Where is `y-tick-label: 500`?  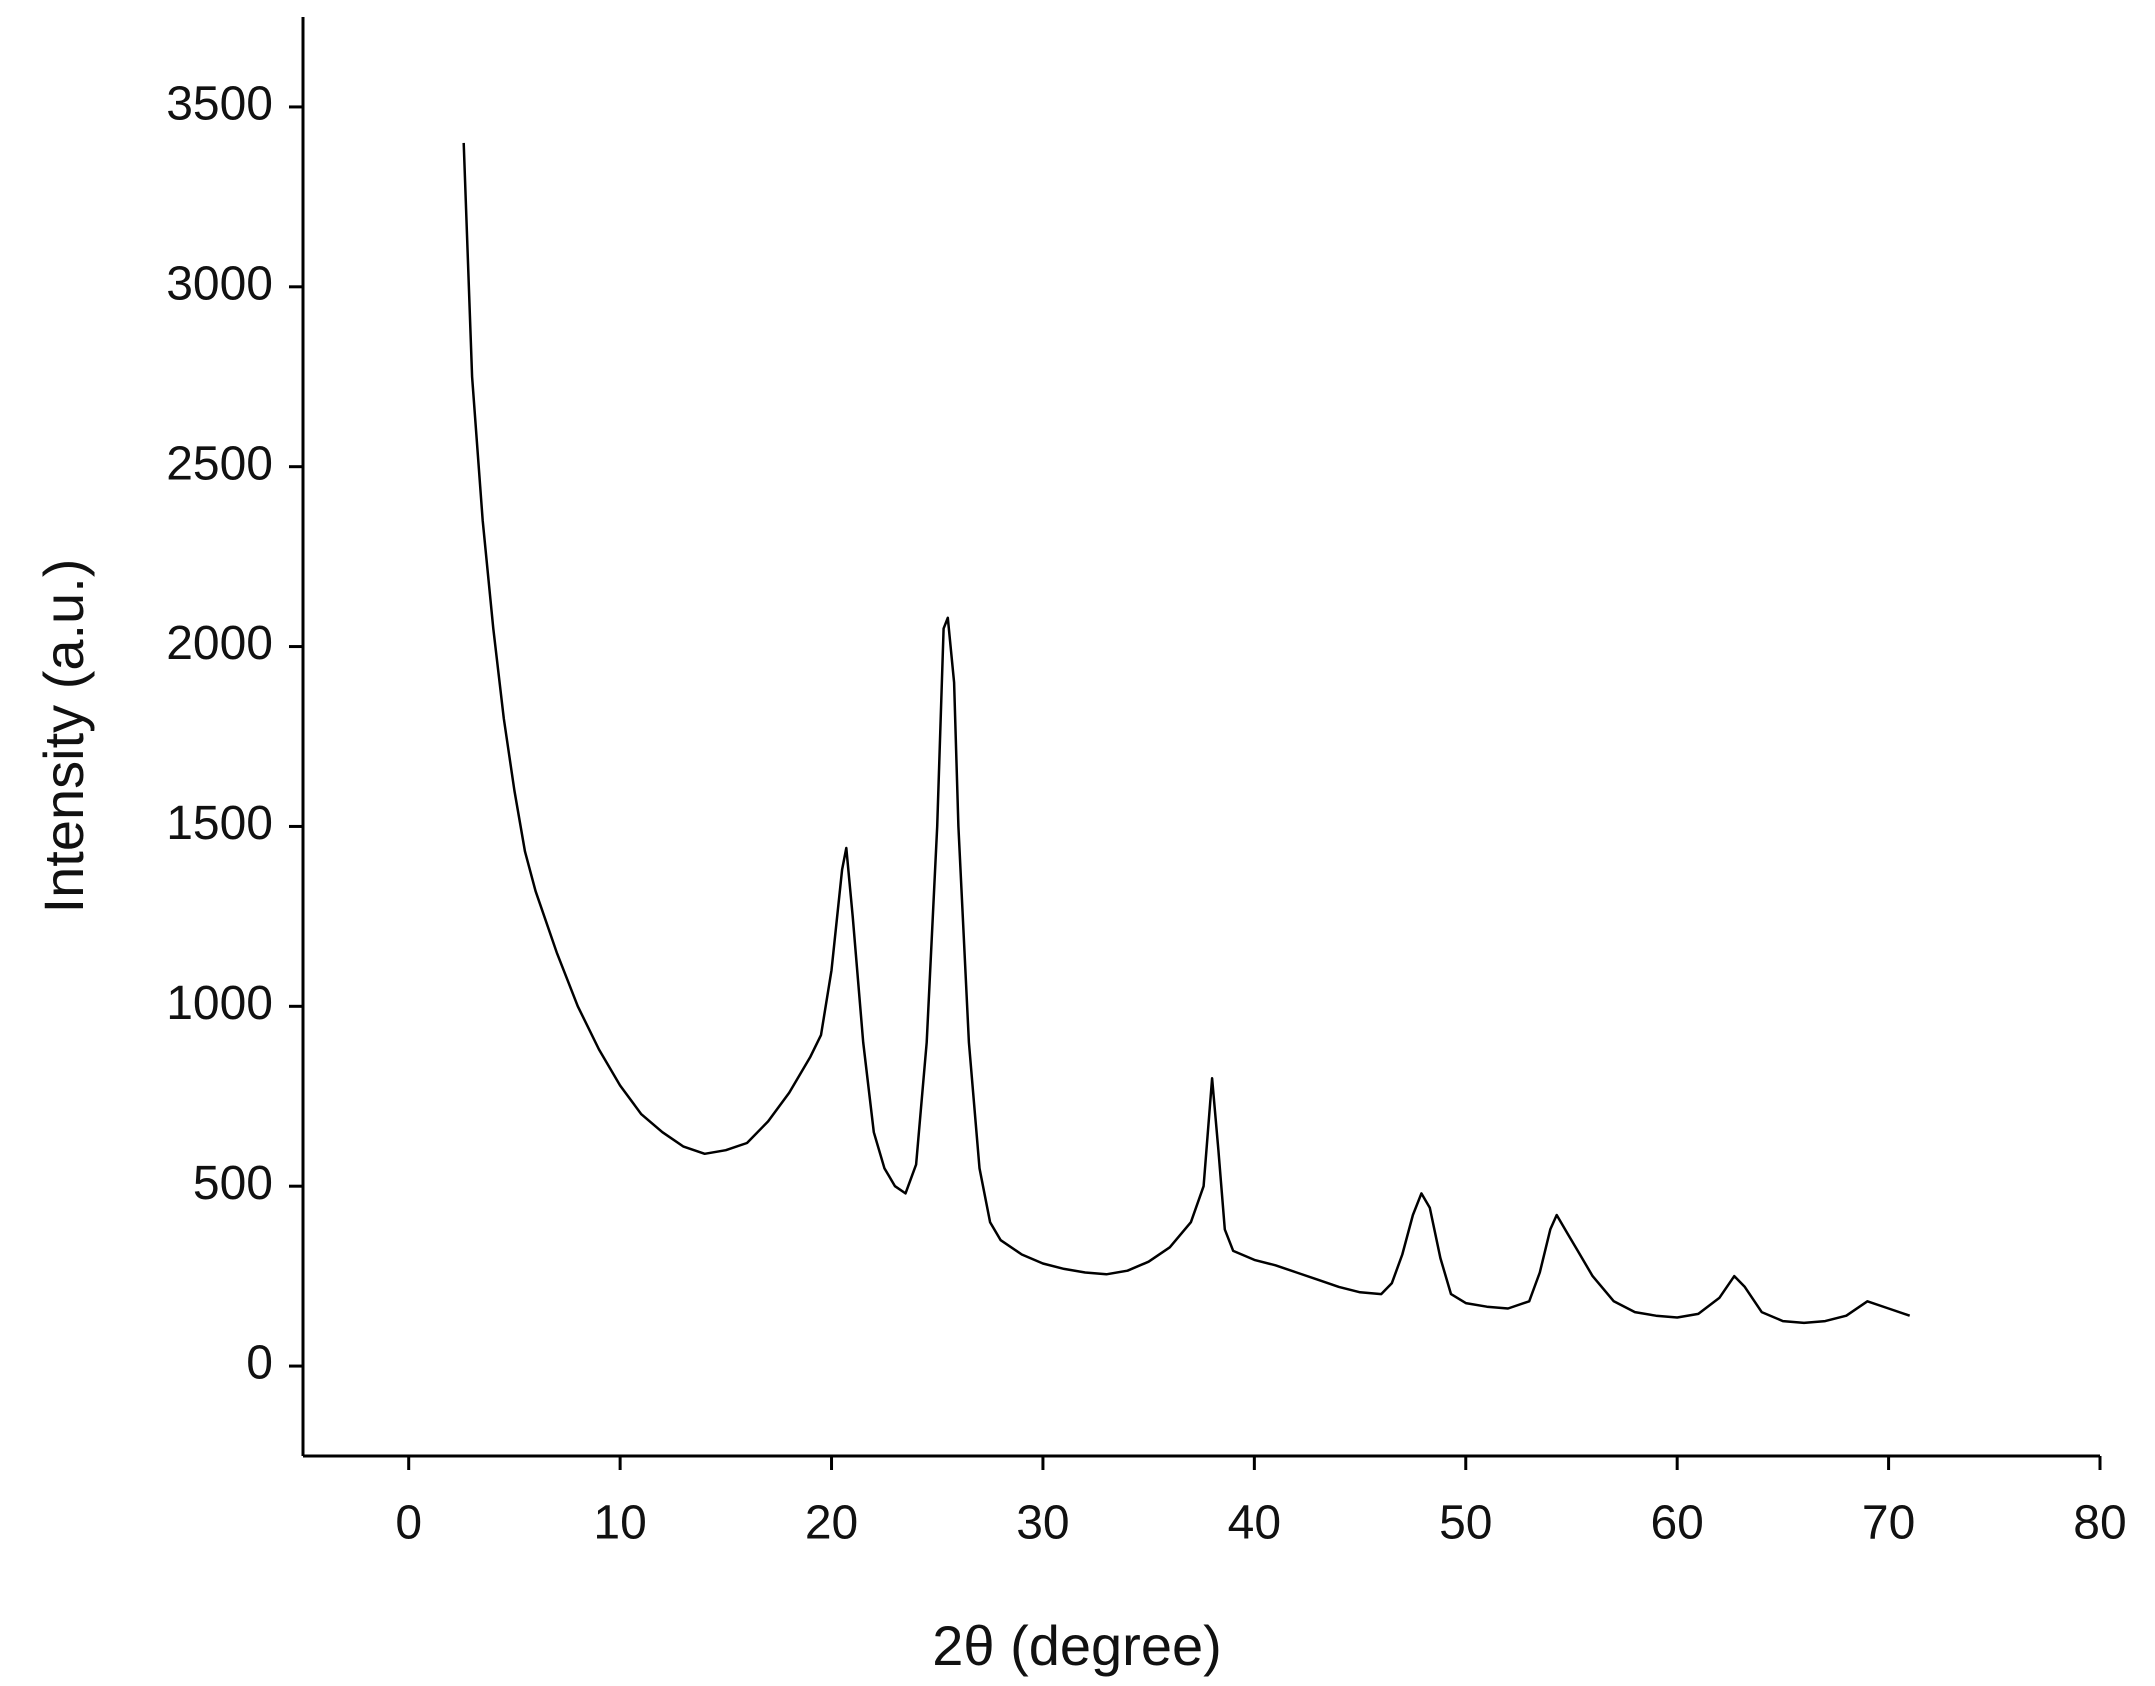
y-tick-label: 500 is located at coordinates (233, 1183).